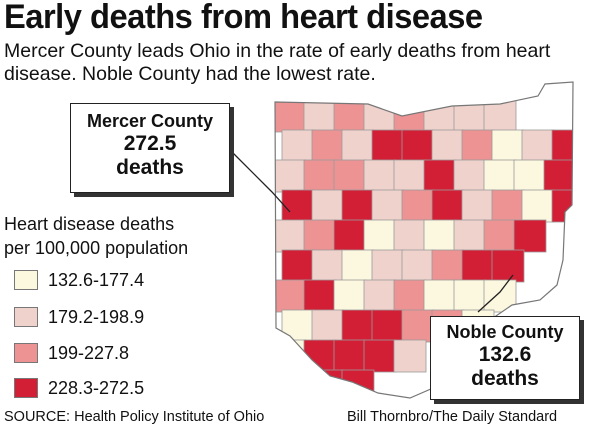 Image resolution: width=600 pixels, height=436 pixels. I want to click on county-r0c7, so click(500, 116).